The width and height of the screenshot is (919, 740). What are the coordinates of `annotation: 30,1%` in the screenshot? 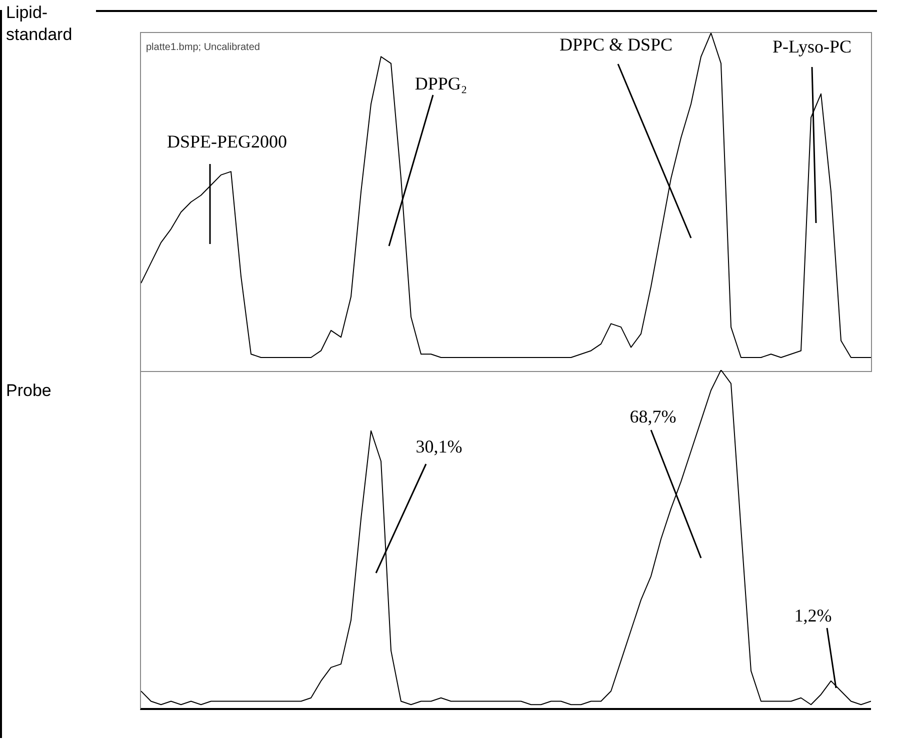 It's located at (439, 446).